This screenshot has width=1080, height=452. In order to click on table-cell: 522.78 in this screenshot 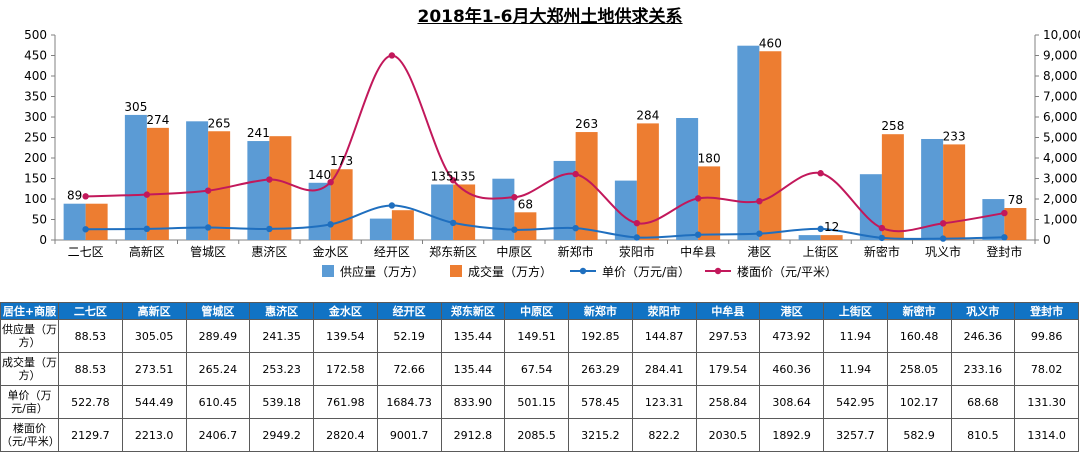, I will do `click(90, 402)`.